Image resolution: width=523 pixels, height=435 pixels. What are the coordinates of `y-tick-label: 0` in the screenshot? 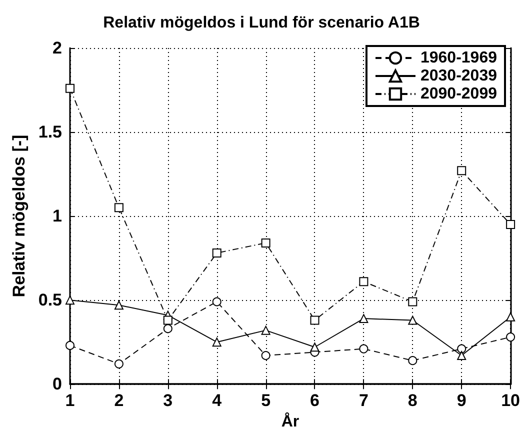 It's located at (57, 384).